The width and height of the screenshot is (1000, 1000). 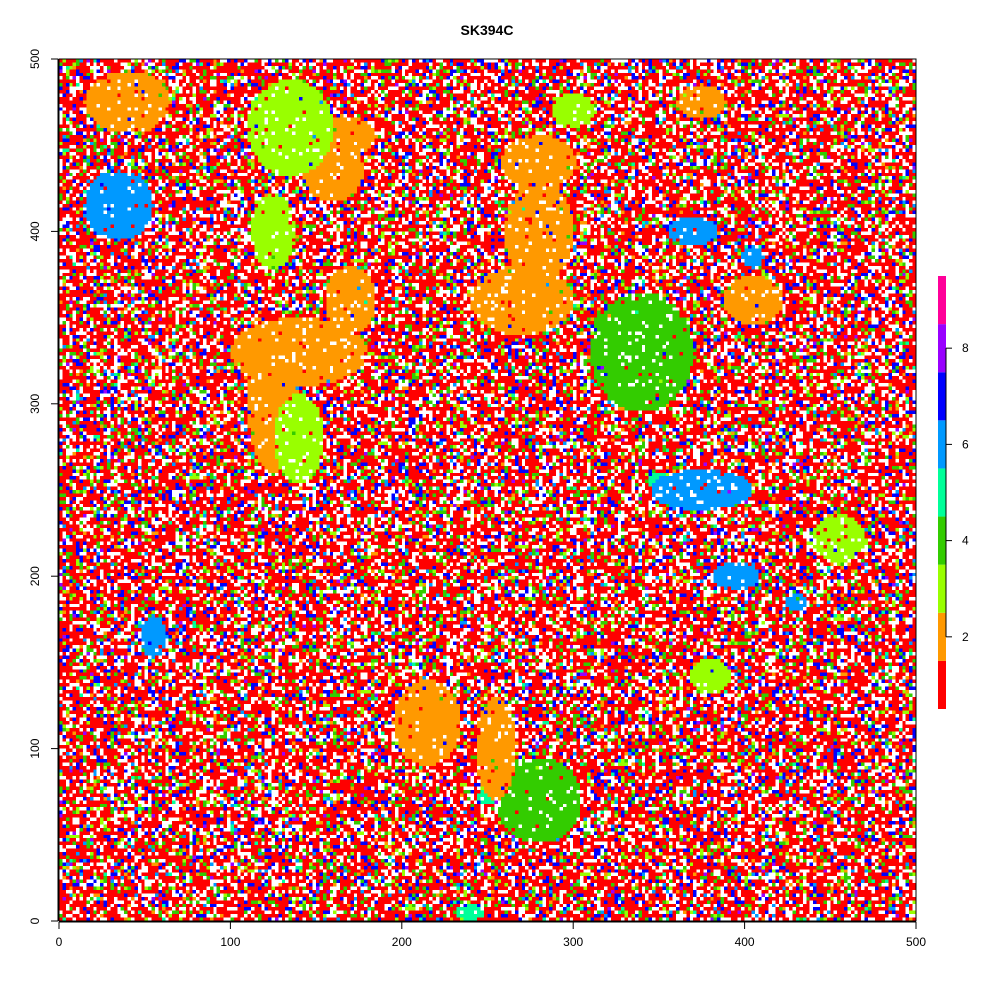 I want to click on chart-title: SK394C, so click(x=487, y=30).